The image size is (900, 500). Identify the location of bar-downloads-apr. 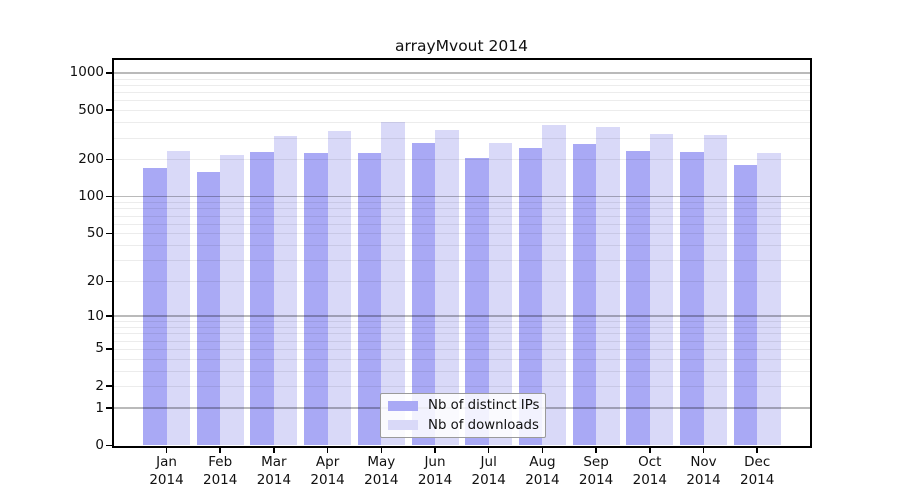
(339, 288).